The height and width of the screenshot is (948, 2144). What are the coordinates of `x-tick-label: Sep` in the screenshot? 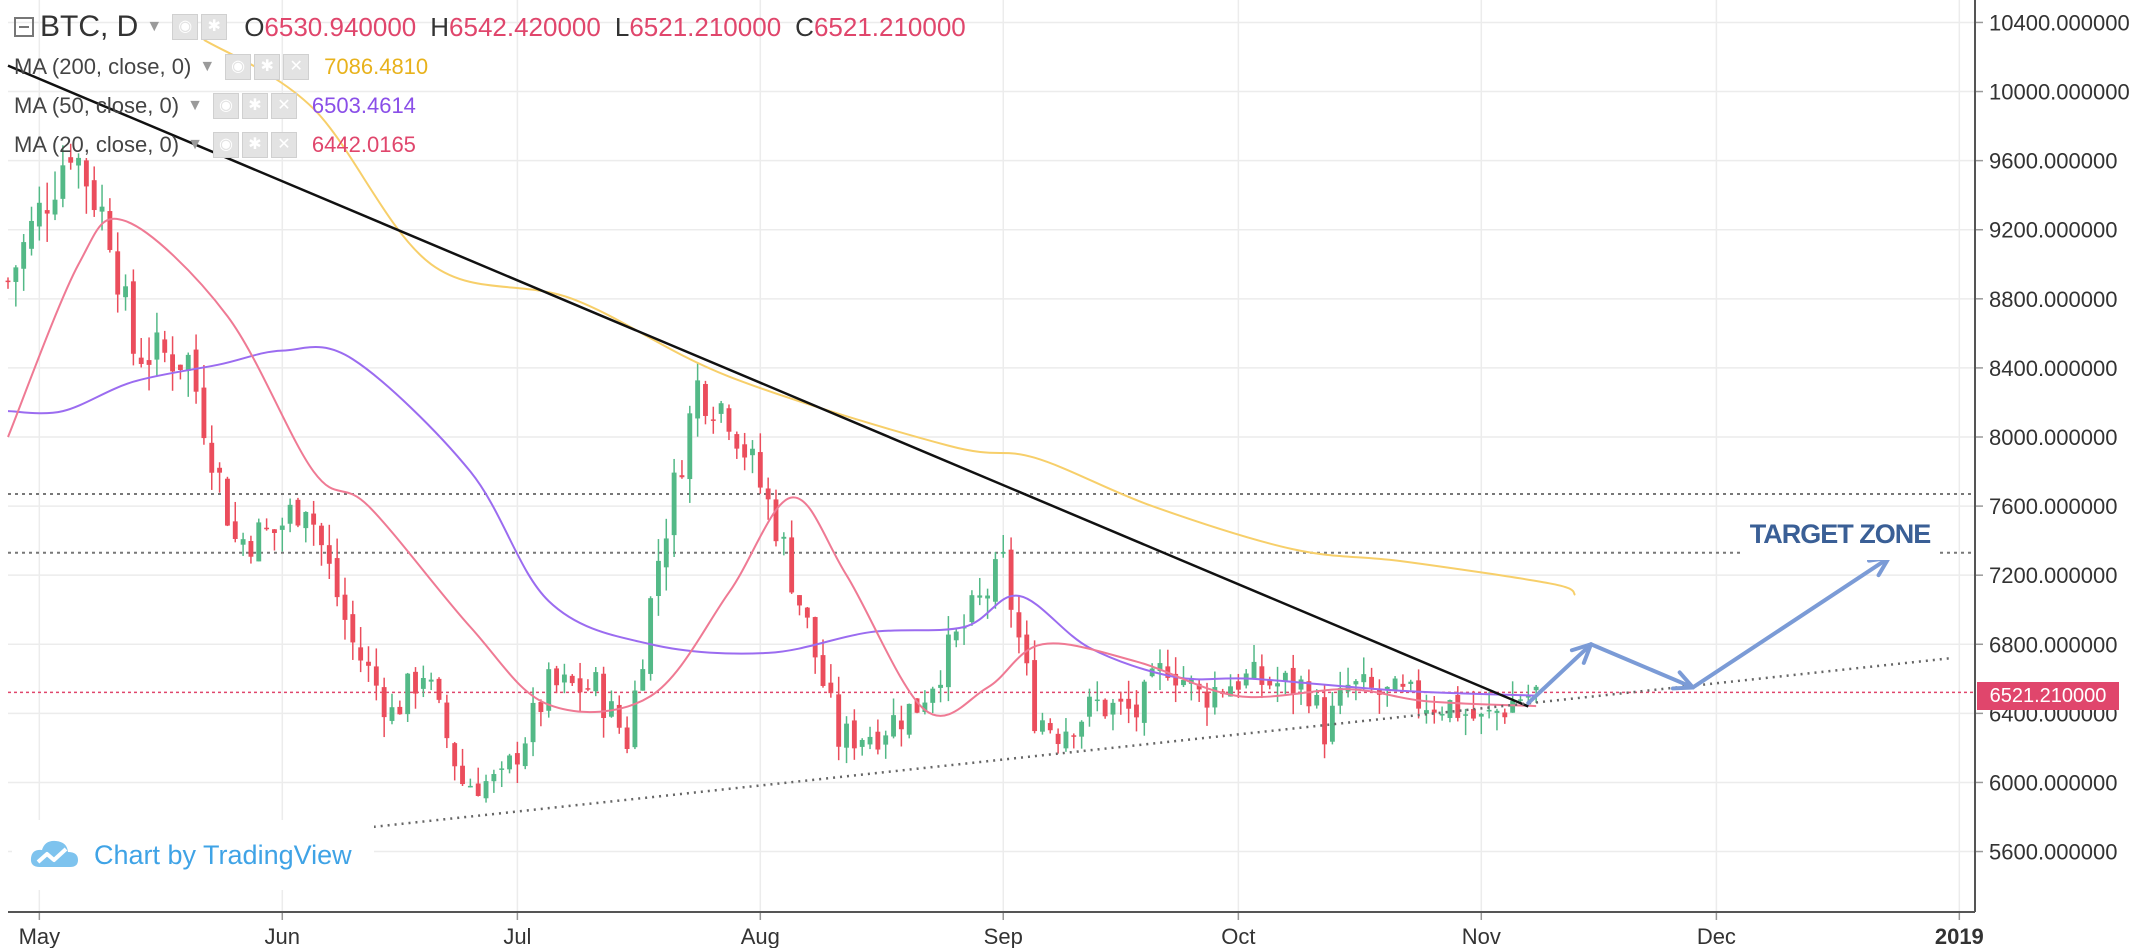 It's located at (1003, 936).